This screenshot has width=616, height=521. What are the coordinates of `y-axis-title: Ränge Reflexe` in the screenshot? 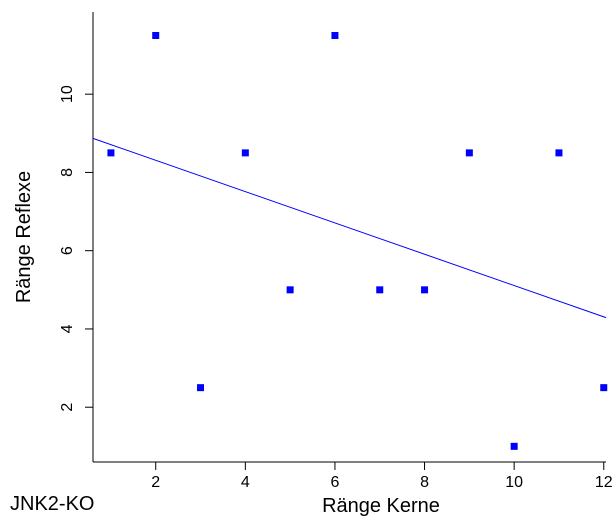 It's located at (24, 237).